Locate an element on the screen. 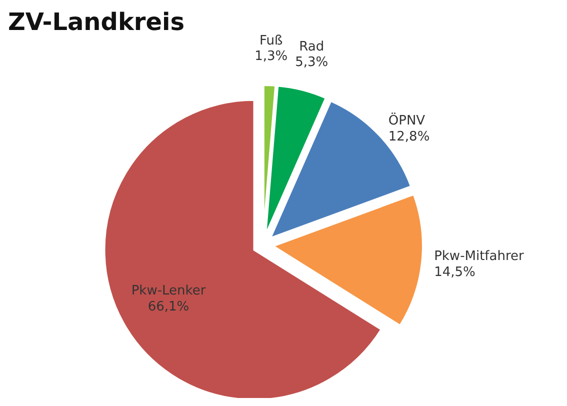  data-label: 12,8% is located at coordinates (409, 136).